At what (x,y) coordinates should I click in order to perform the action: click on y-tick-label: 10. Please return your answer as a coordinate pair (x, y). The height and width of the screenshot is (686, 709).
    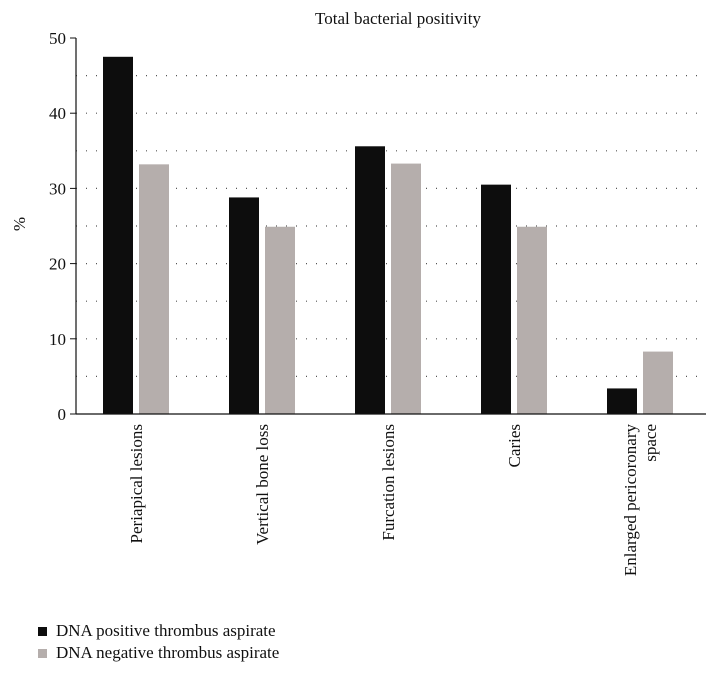
    Looking at the image, I should click on (57, 339).